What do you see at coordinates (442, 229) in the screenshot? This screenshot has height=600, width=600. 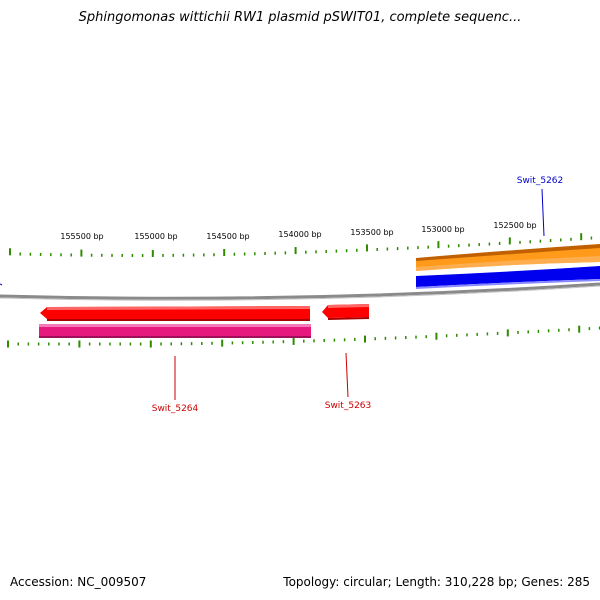 I see `scale-label: 153000 bp` at bounding box center [442, 229].